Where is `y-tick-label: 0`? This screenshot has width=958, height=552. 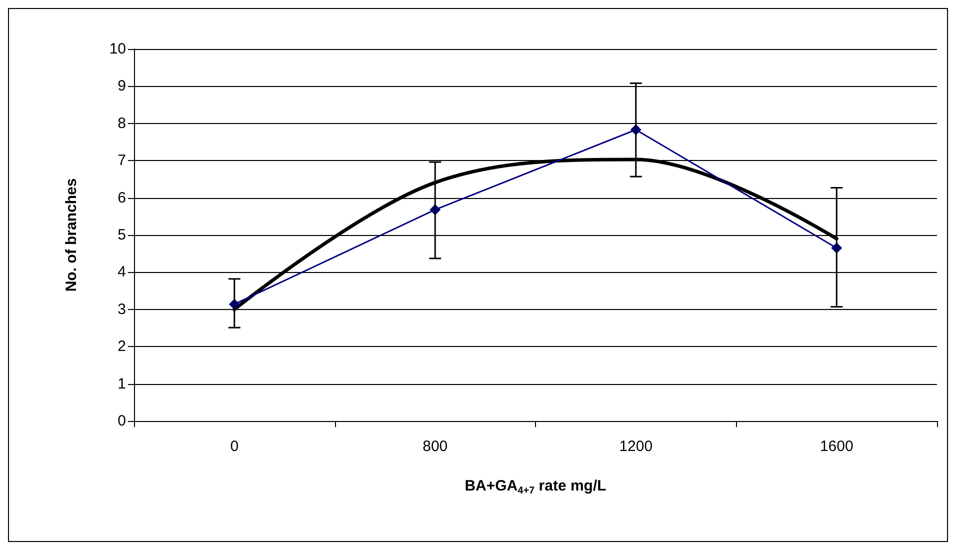 y-tick-label: 0 is located at coordinates (122, 421).